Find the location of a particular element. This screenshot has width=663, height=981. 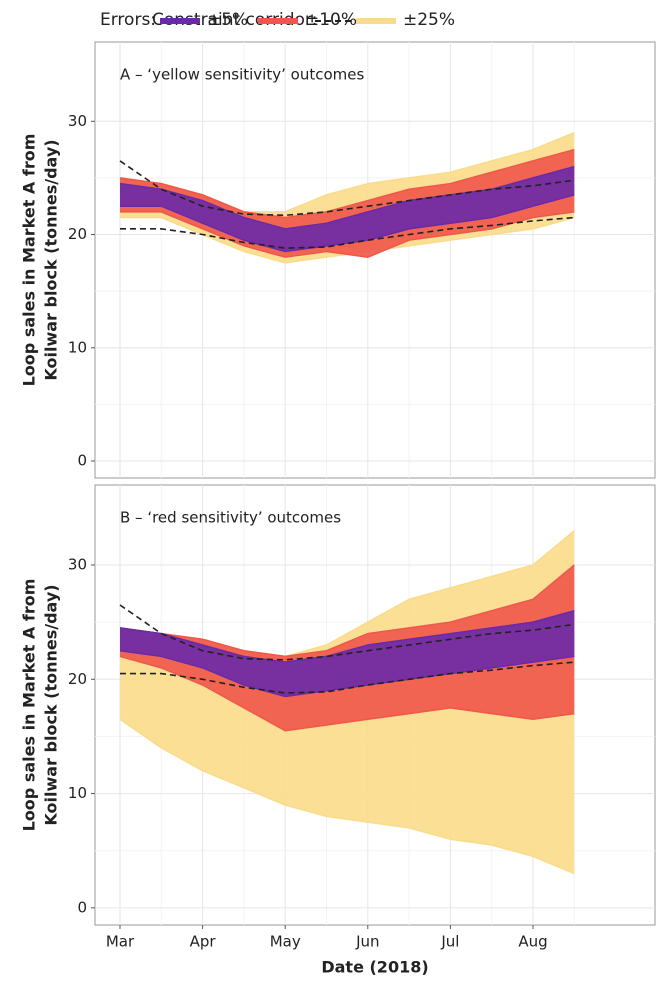

x-tick-label: Jul is located at coordinates (449, 942).